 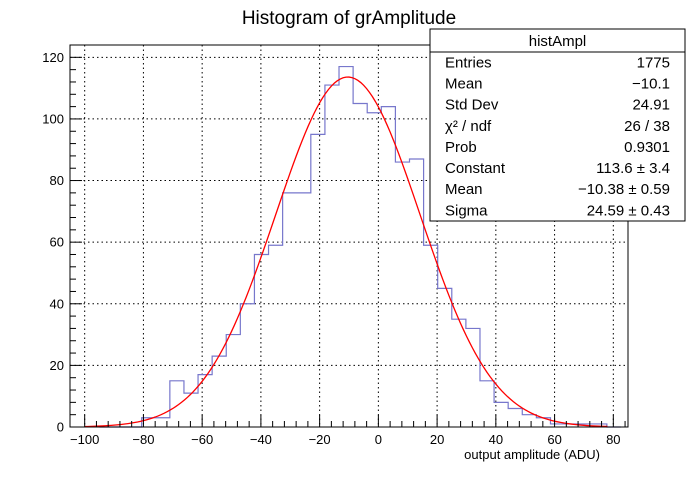 What do you see at coordinates (651, 105) in the screenshot?
I see `stats-row-value: 24.91` at bounding box center [651, 105].